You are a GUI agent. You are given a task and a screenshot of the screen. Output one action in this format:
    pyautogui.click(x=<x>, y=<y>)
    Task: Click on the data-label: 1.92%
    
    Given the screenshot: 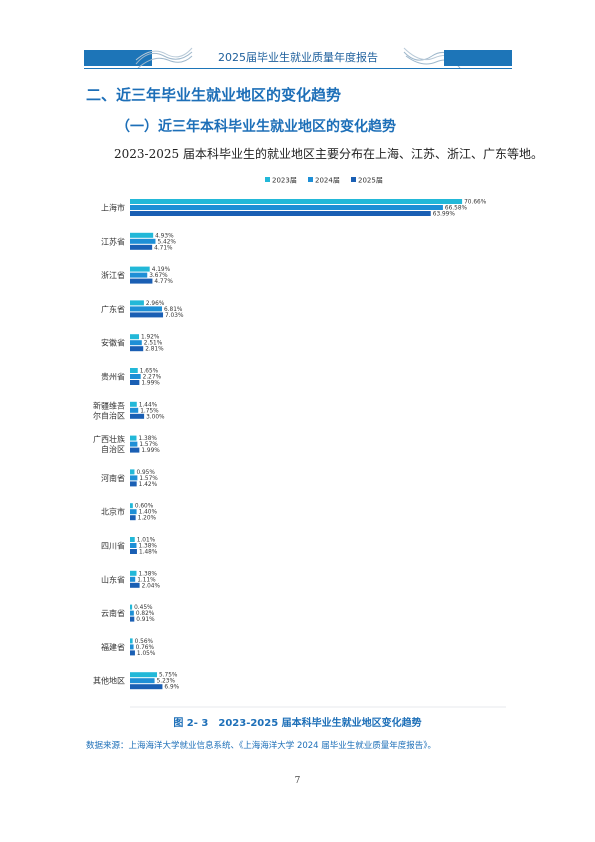 What is the action you would take?
    pyautogui.click(x=150, y=338)
    